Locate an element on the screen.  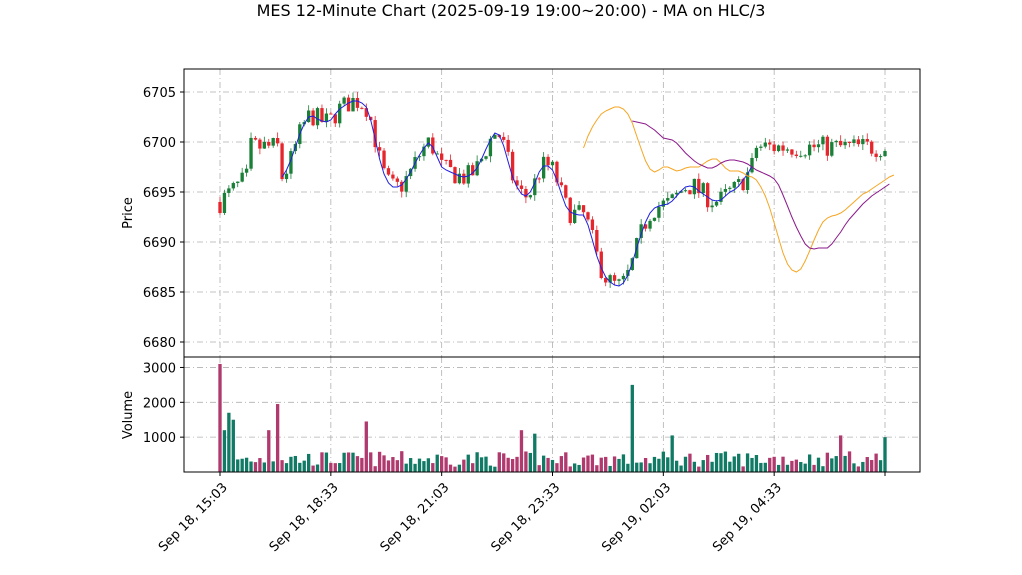
x-tick-label: Sep 18, 18:33 is located at coordinates (304, 517).